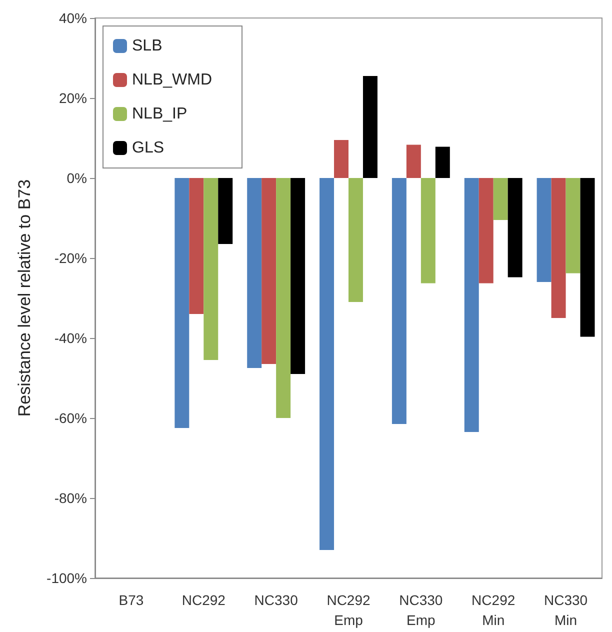 Image resolution: width=612 pixels, height=632 pixels. Describe the element at coordinates (348, 610) in the screenshot. I see `x-tick-label: NC292 Emp` at that location.